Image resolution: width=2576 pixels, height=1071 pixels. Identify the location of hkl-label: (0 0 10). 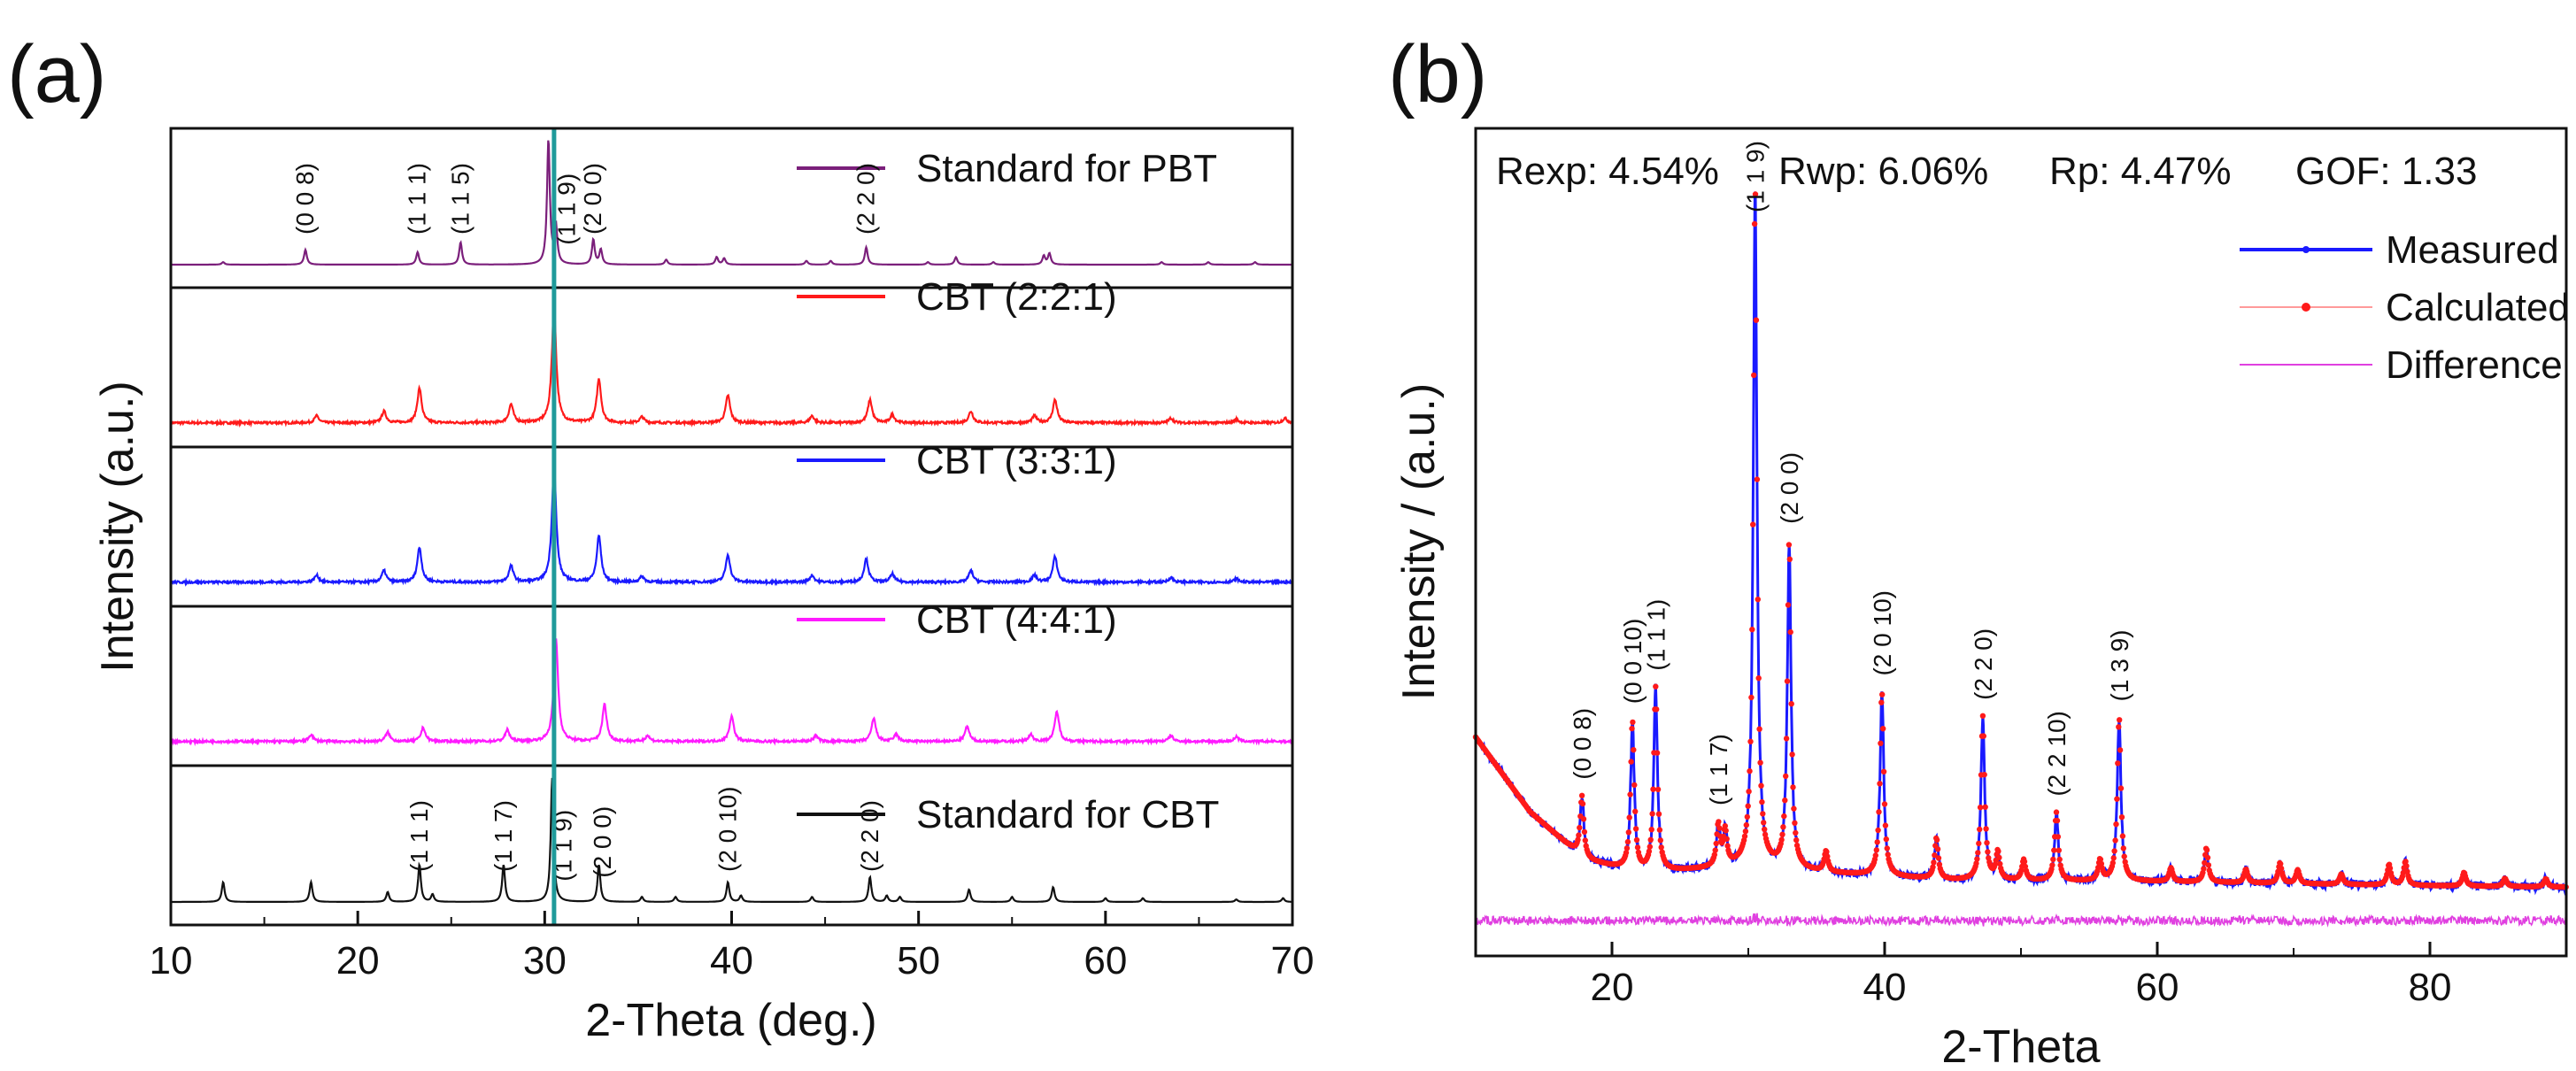
(1633, 662).